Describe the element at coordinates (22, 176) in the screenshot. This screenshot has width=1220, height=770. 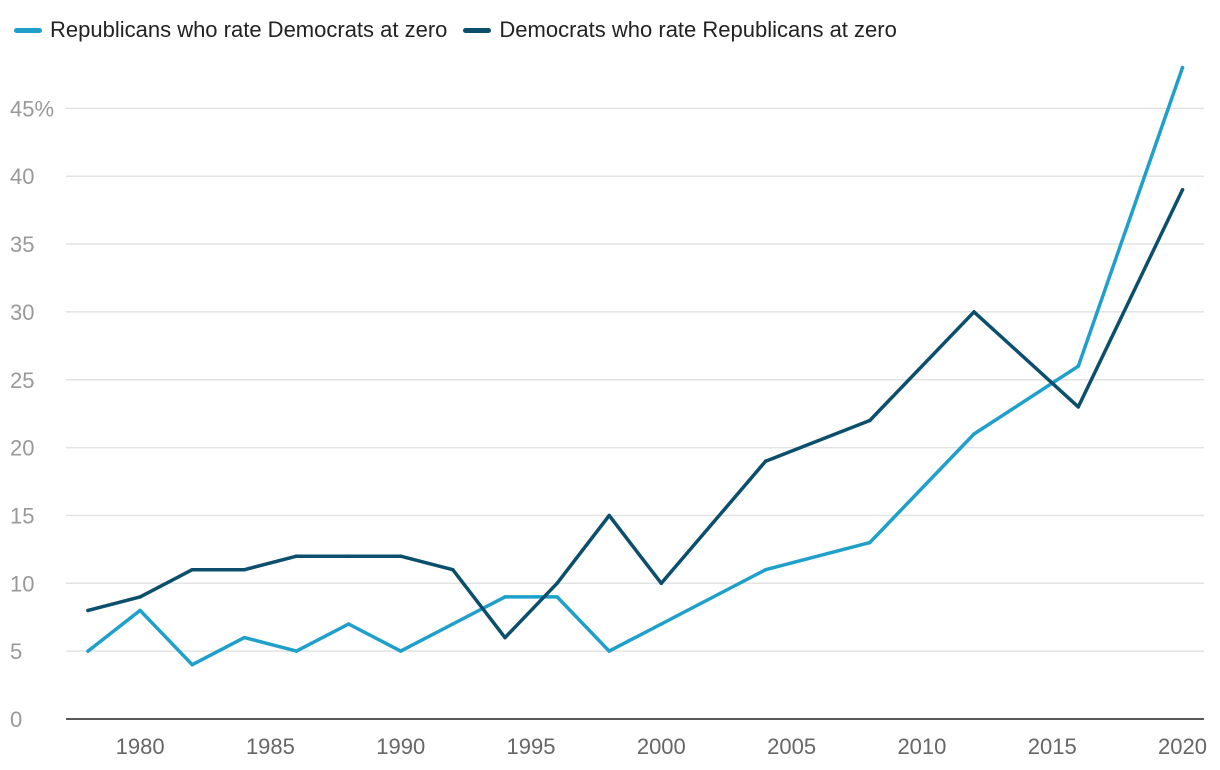
I see `y-tick-label: 40` at that location.